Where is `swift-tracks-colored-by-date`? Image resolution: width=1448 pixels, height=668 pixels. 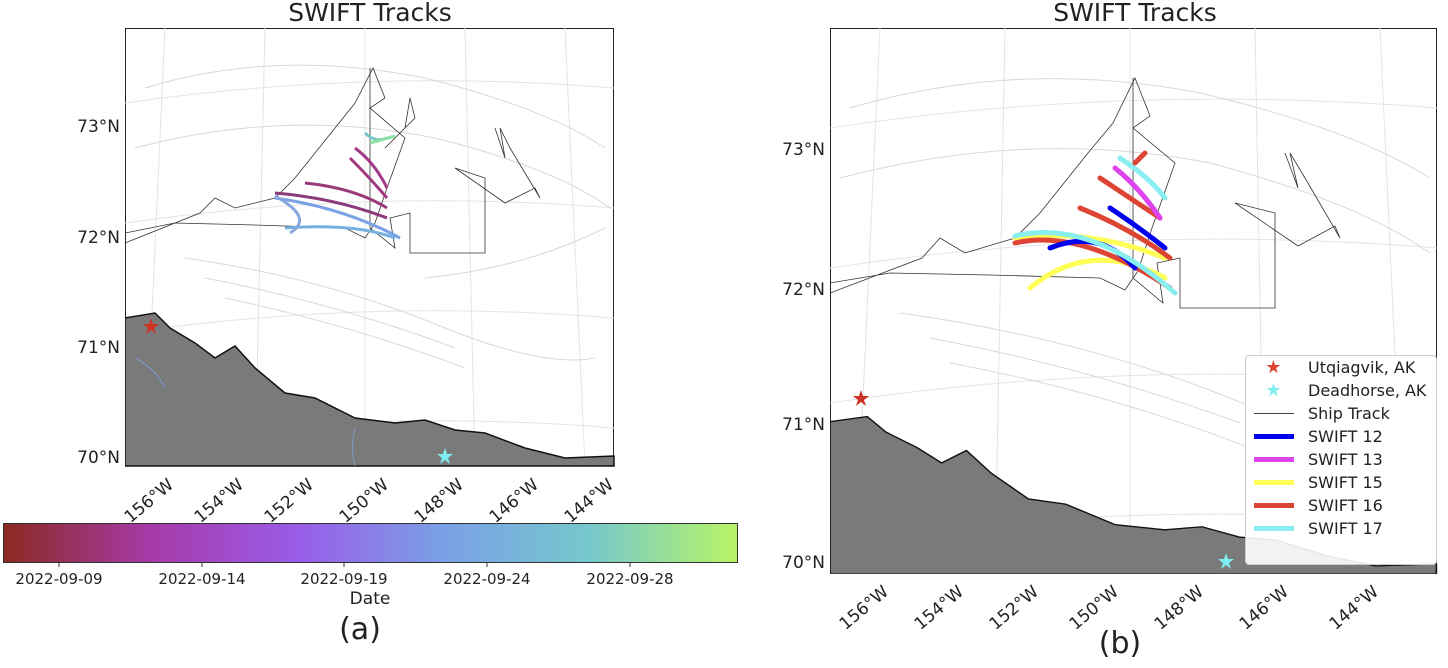 swift-tracks-colored-by-date is located at coordinates (337, 185).